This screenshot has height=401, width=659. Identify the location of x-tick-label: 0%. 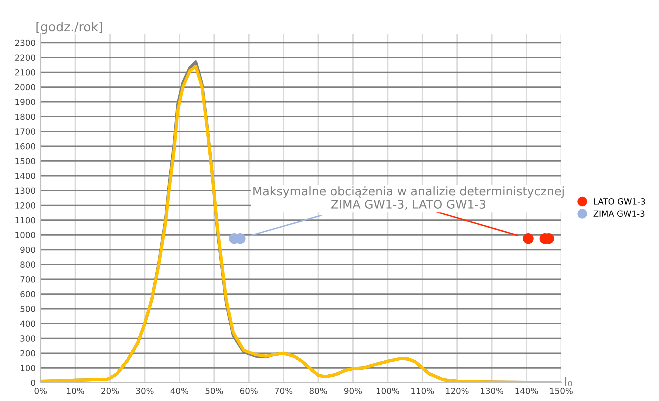
(41, 391).